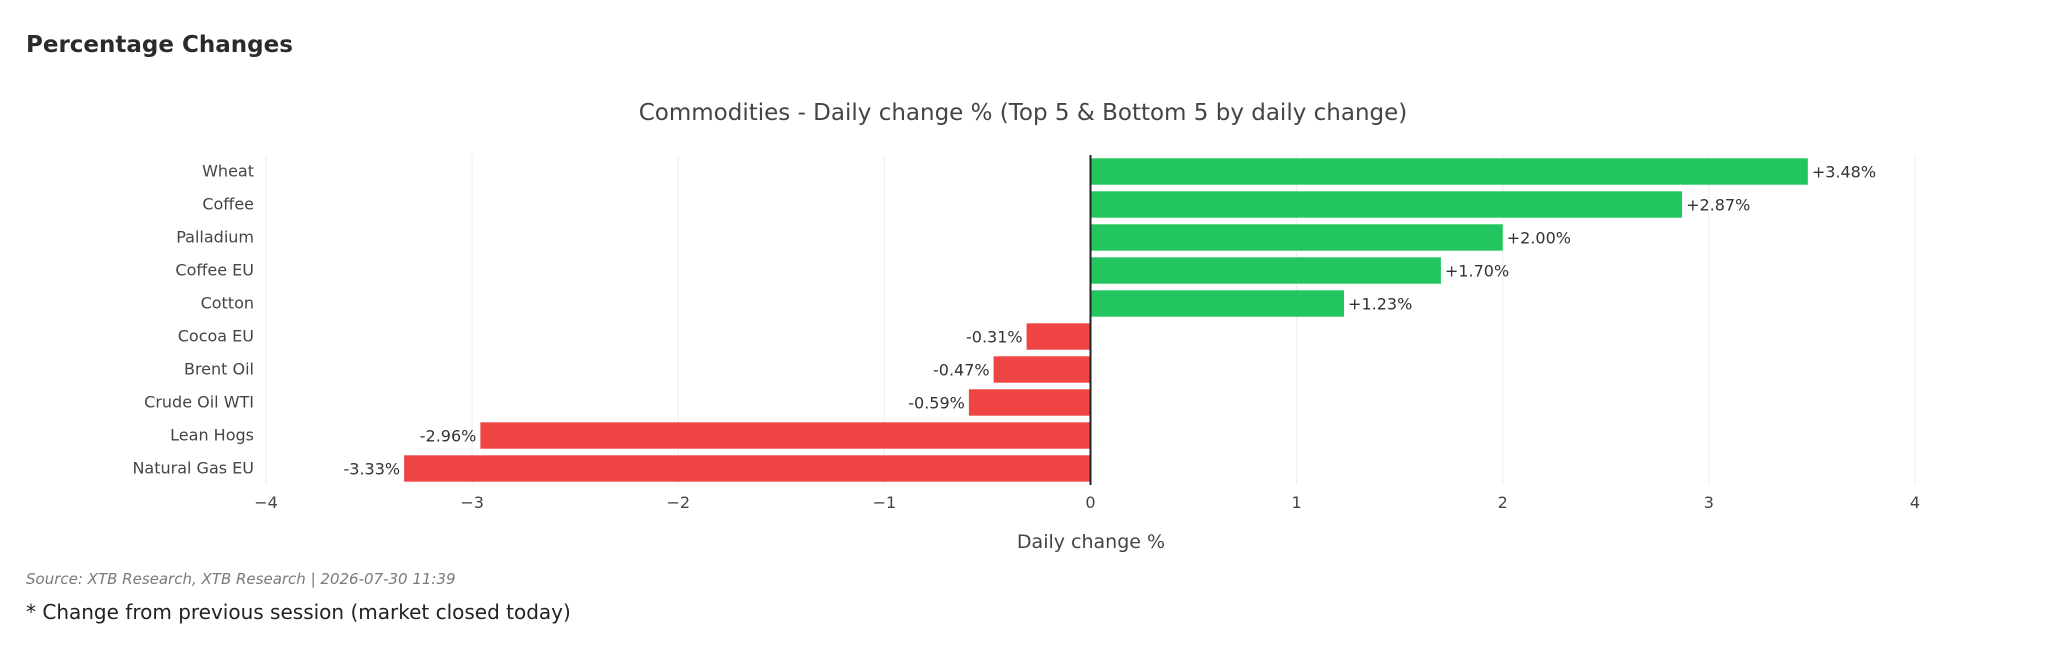  Describe the element at coordinates (159, 45) in the screenshot. I see `page-heading: Percentage Changes` at that location.